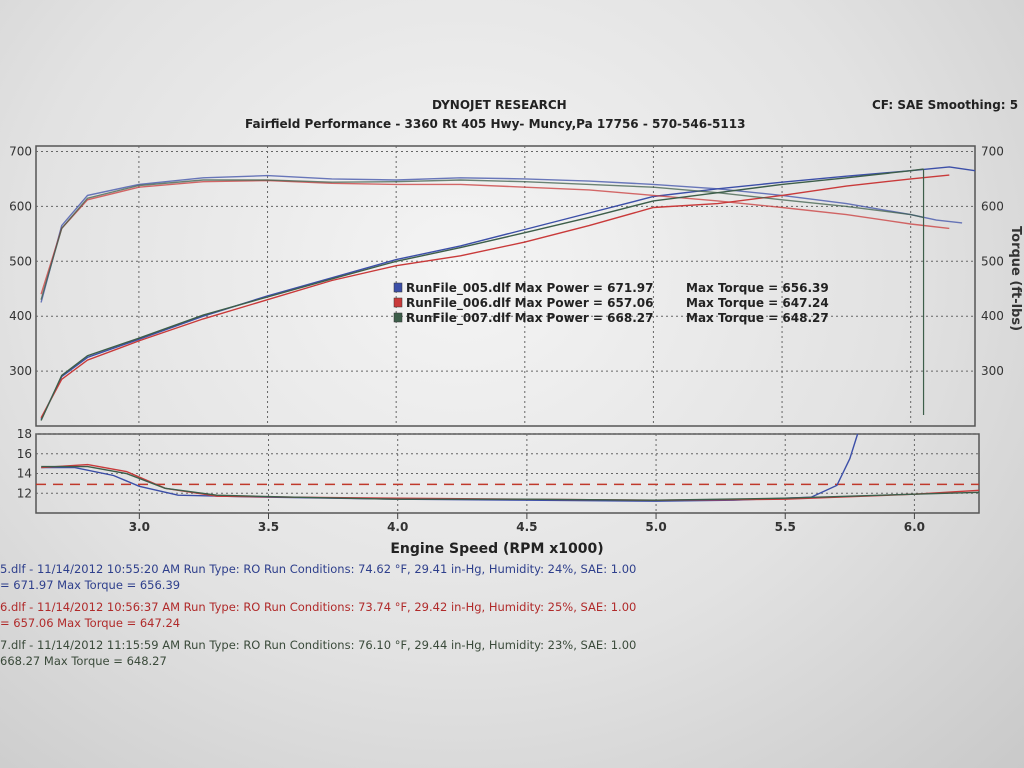  Describe the element at coordinates (757, 303) in the screenshot. I see `legend-torque: Max Torque = 647.24` at that location.